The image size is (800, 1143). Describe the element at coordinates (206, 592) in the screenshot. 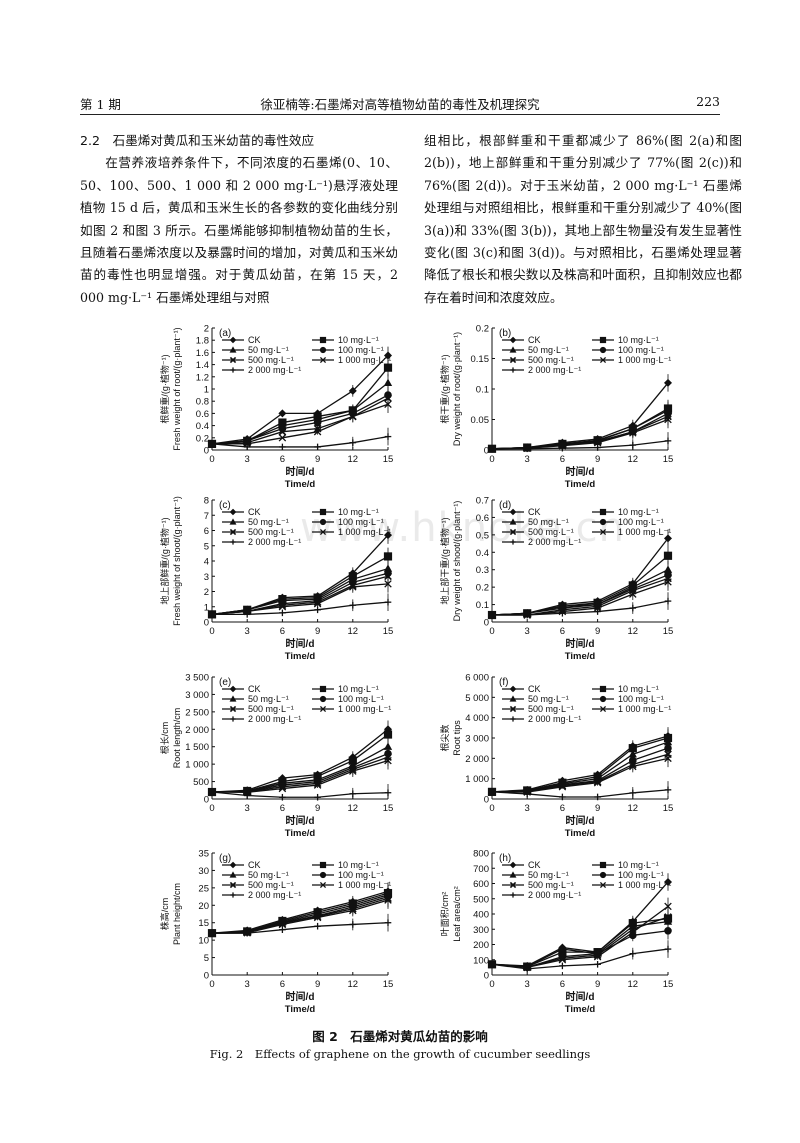

I see `y-tick-label: 2` at that location.